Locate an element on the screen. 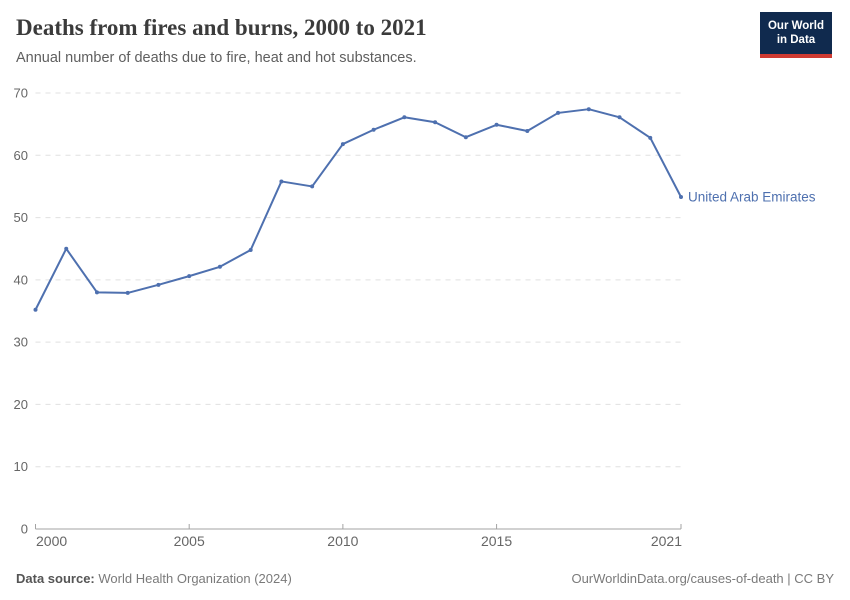 This screenshot has height=600, width=850. y-tick-label: 0 is located at coordinates (24, 529).